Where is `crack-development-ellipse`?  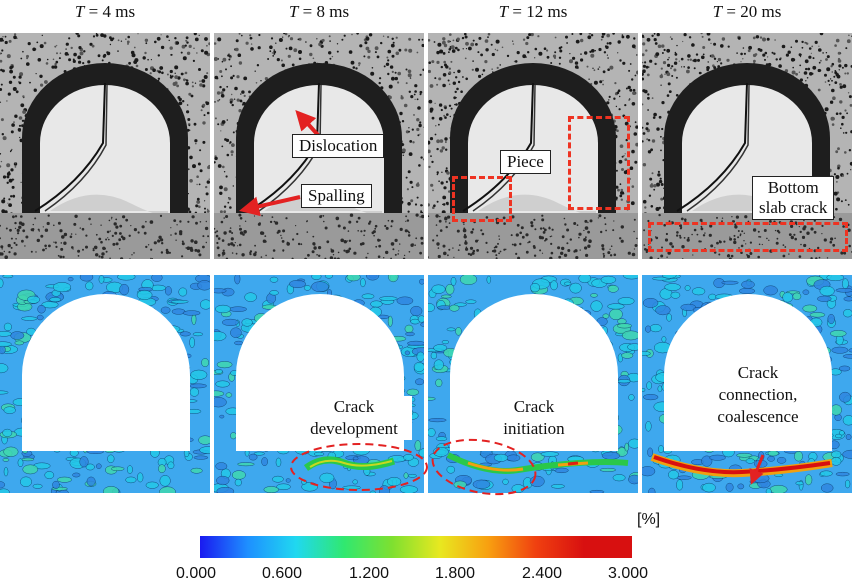 crack-development-ellipse is located at coordinates (359, 467).